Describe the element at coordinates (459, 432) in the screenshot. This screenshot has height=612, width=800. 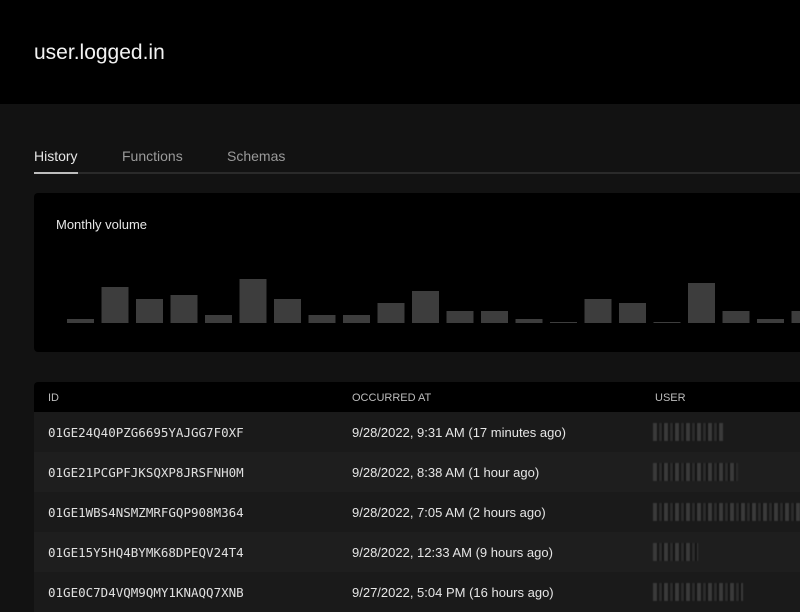
I see `occurred-at: 9/28/2022, 9:31 AM (17 minutes ago)` at that location.